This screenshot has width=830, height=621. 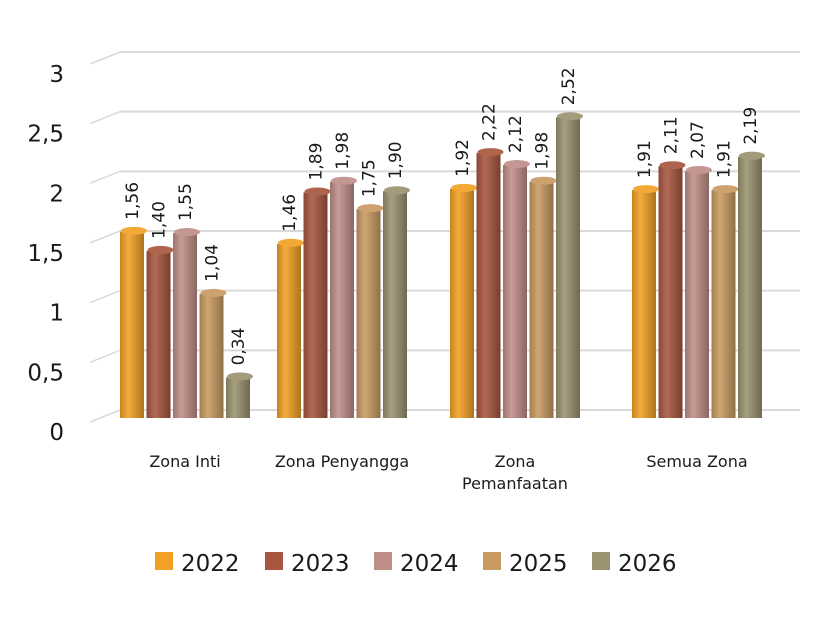 What do you see at coordinates (45, 373) in the screenshot?
I see `y-tick-label: 0,5` at bounding box center [45, 373].